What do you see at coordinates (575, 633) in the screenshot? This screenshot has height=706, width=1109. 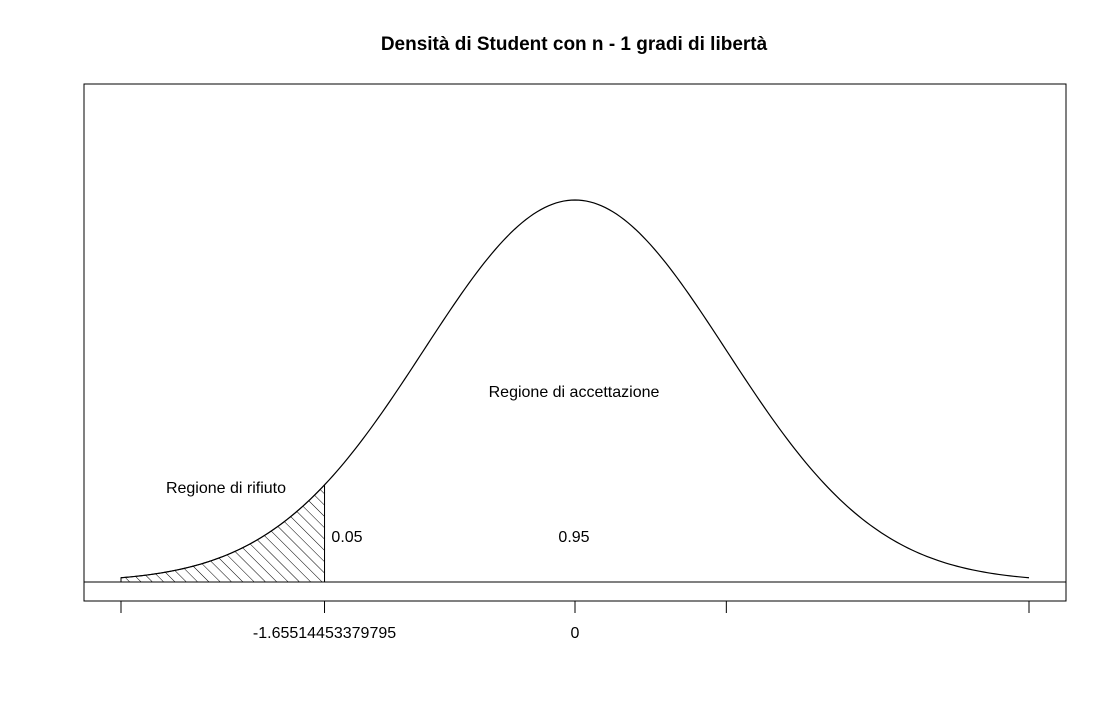 I see `x-tick-label: 0` at bounding box center [575, 633].